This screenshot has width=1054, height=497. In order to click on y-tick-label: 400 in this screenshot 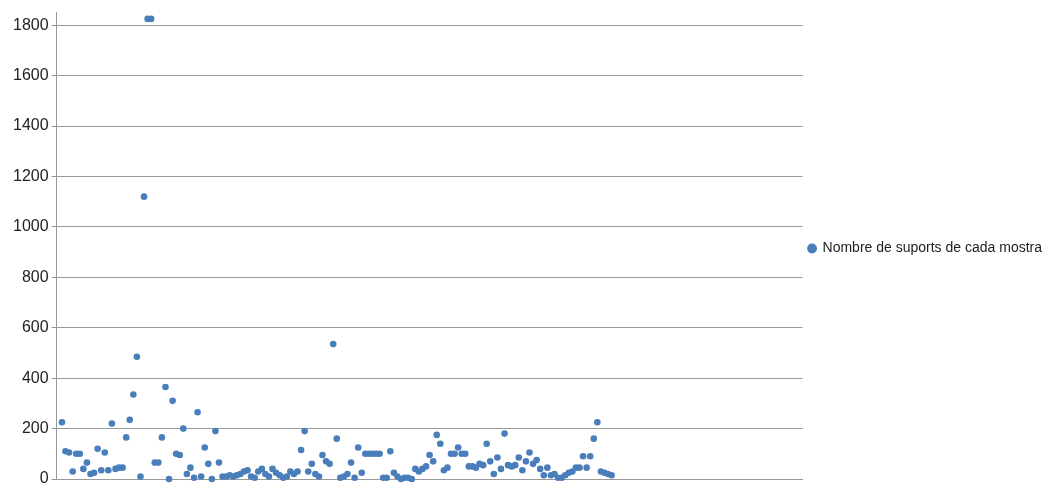, I will do `click(35, 377)`.